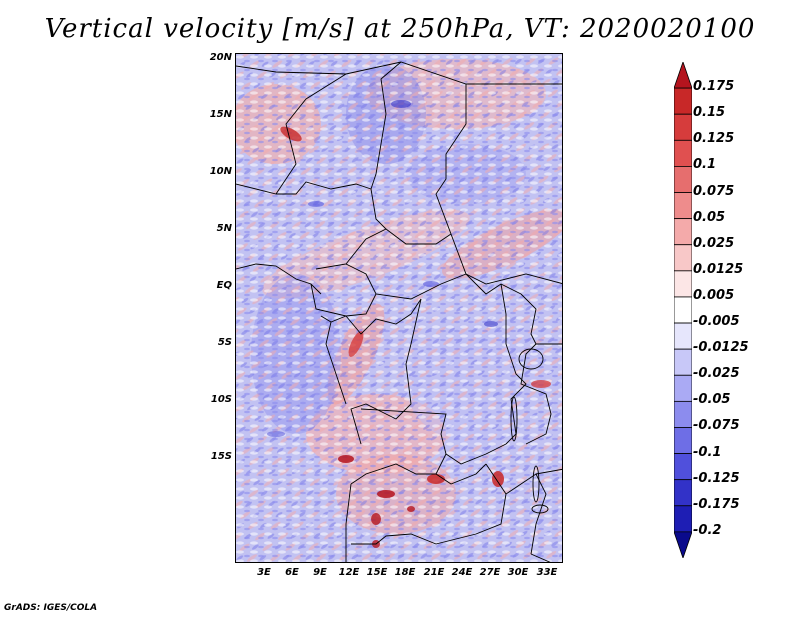 Image resolution: width=800 pixels, height=618 pixels. Describe the element at coordinates (490, 572) in the screenshot. I see `lon-label-27E: 27E` at that location.